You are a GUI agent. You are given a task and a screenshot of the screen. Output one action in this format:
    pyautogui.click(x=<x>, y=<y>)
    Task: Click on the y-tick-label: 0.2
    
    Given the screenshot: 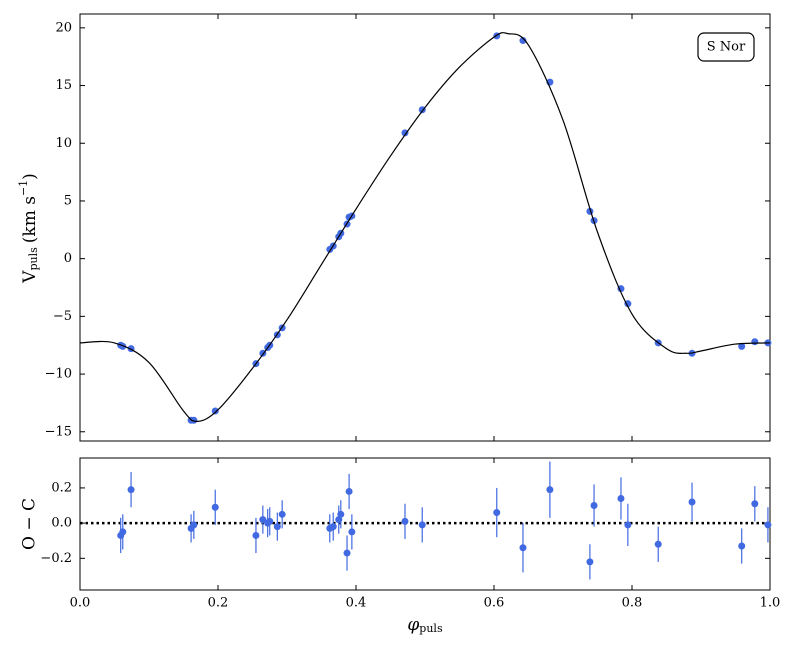 What is the action you would take?
    pyautogui.click(x=61, y=487)
    